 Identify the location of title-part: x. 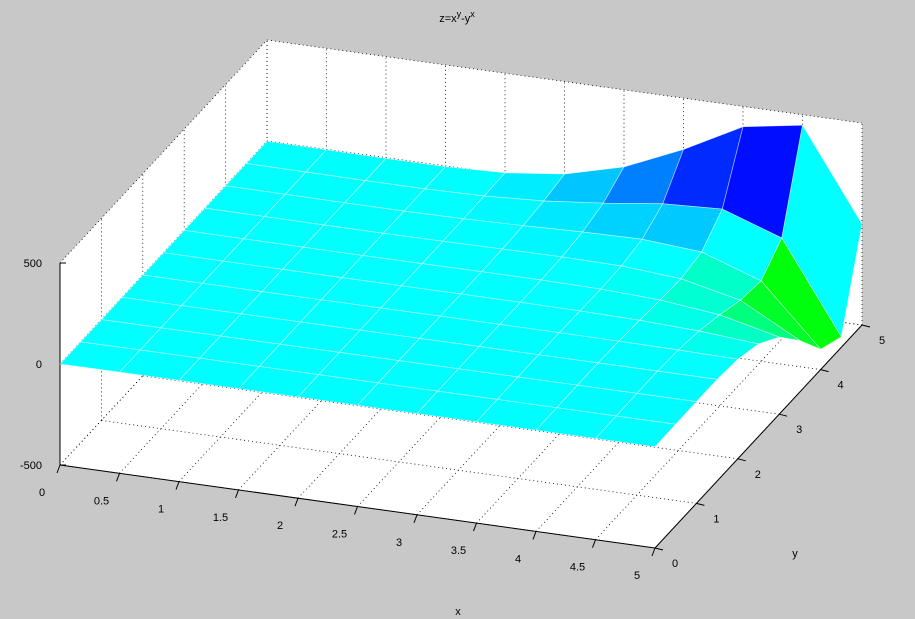
(472, 14).